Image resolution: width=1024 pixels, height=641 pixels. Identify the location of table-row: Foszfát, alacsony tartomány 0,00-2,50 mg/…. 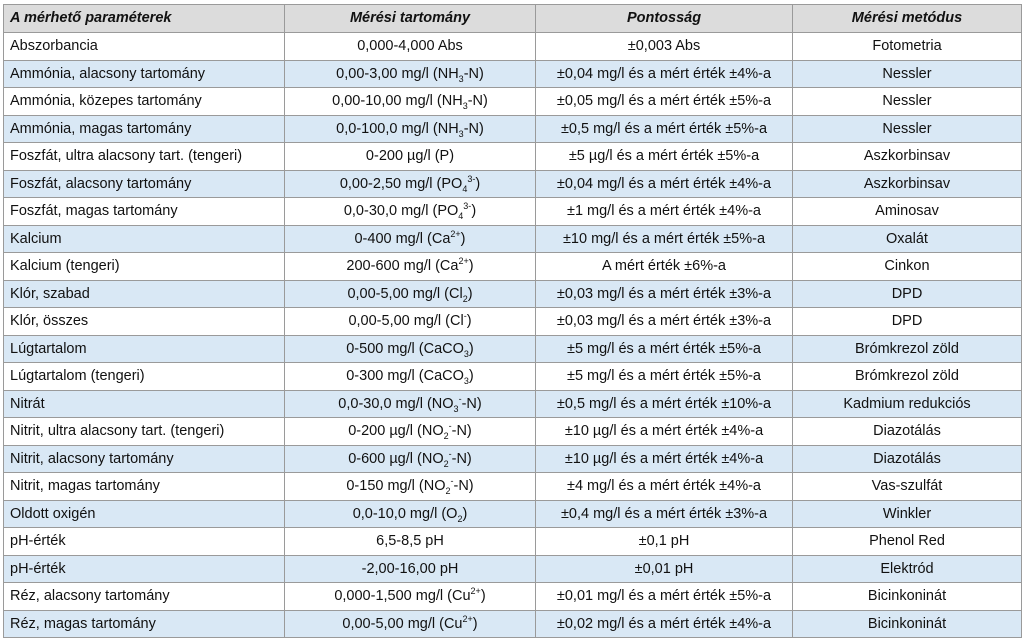
(512, 183).